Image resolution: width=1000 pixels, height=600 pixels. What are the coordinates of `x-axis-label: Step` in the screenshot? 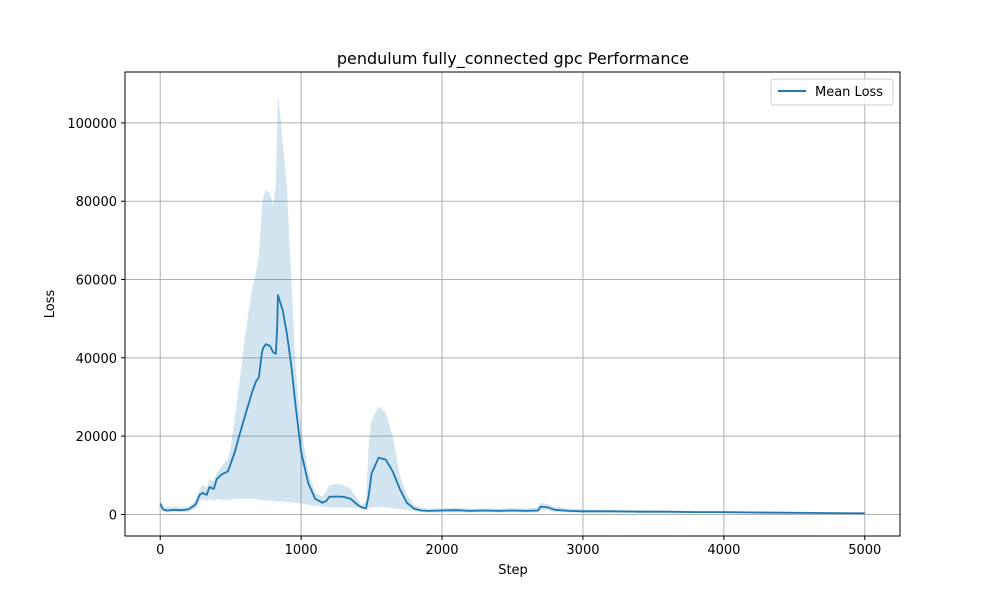 It's located at (513, 570).